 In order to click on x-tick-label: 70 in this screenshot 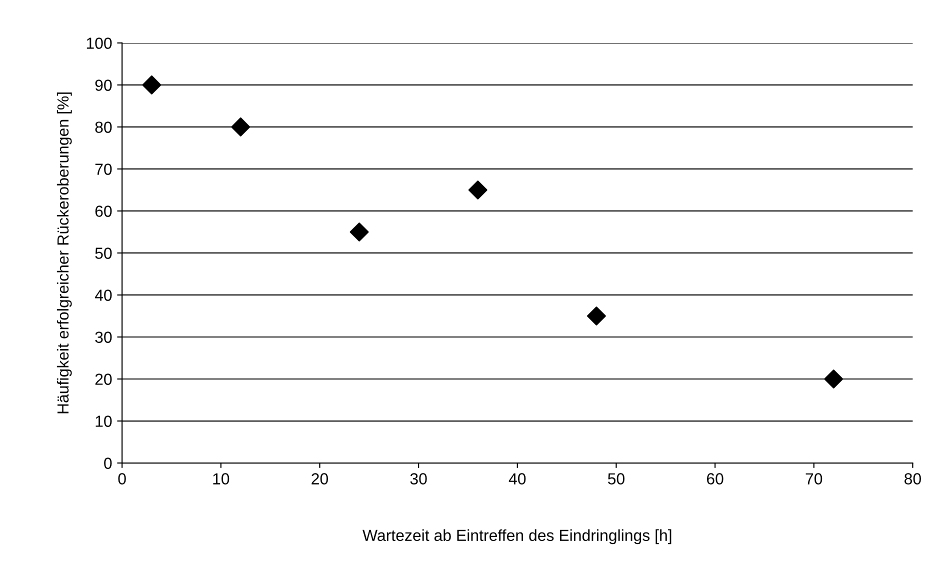, I will do `click(814, 478)`.